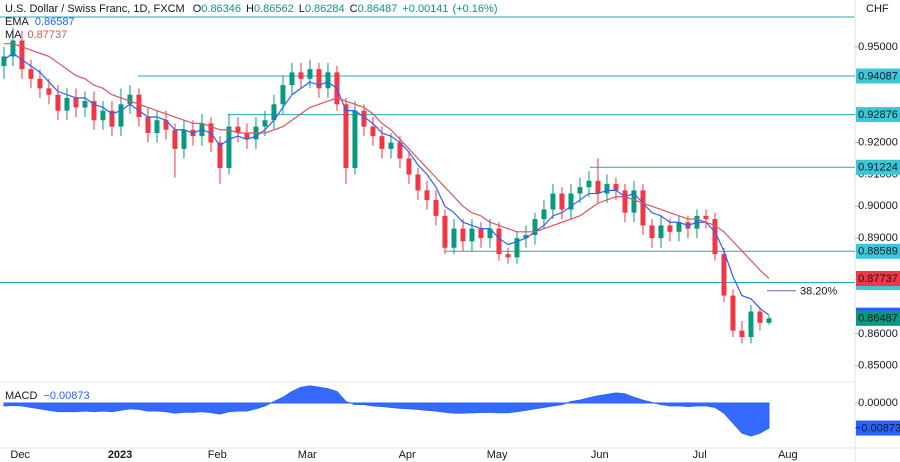 The height and width of the screenshot is (462, 900). Describe the element at coordinates (120, 455) in the screenshot. I see `x-tick-label: 2023` at that location.